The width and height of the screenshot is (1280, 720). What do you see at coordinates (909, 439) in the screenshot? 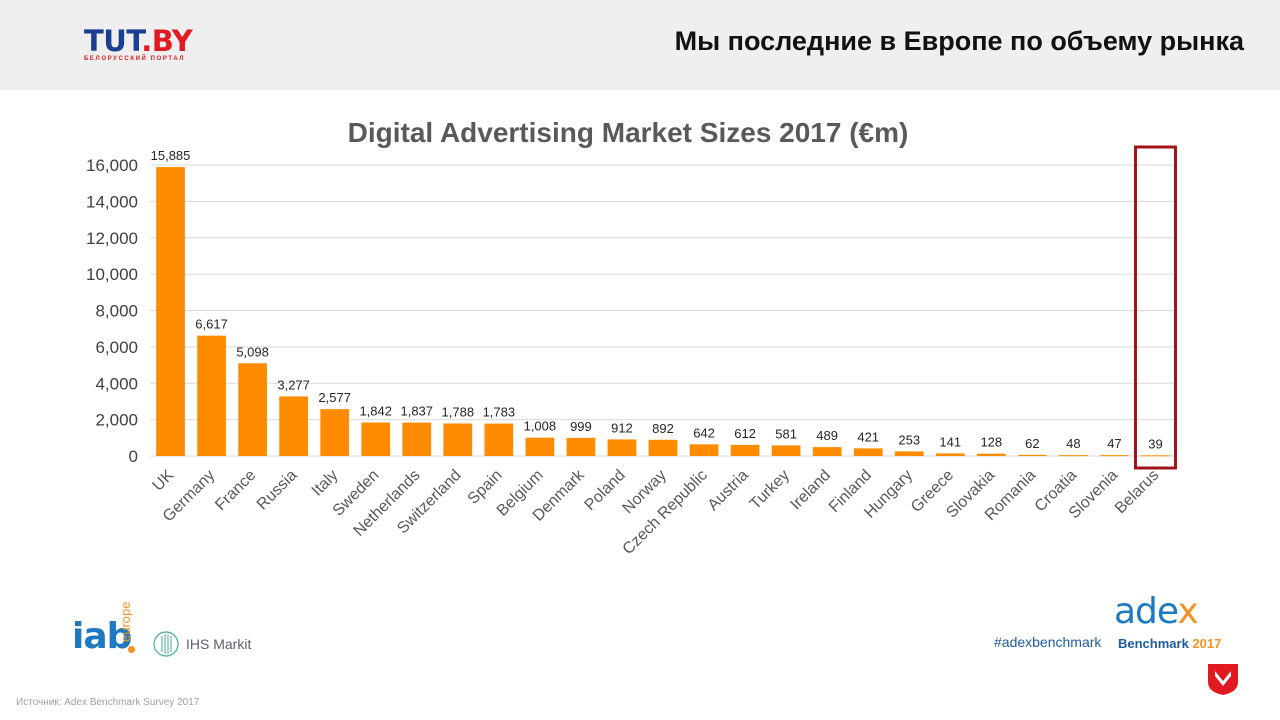
I see `data-label: 253` at bounding box center [909, 439].